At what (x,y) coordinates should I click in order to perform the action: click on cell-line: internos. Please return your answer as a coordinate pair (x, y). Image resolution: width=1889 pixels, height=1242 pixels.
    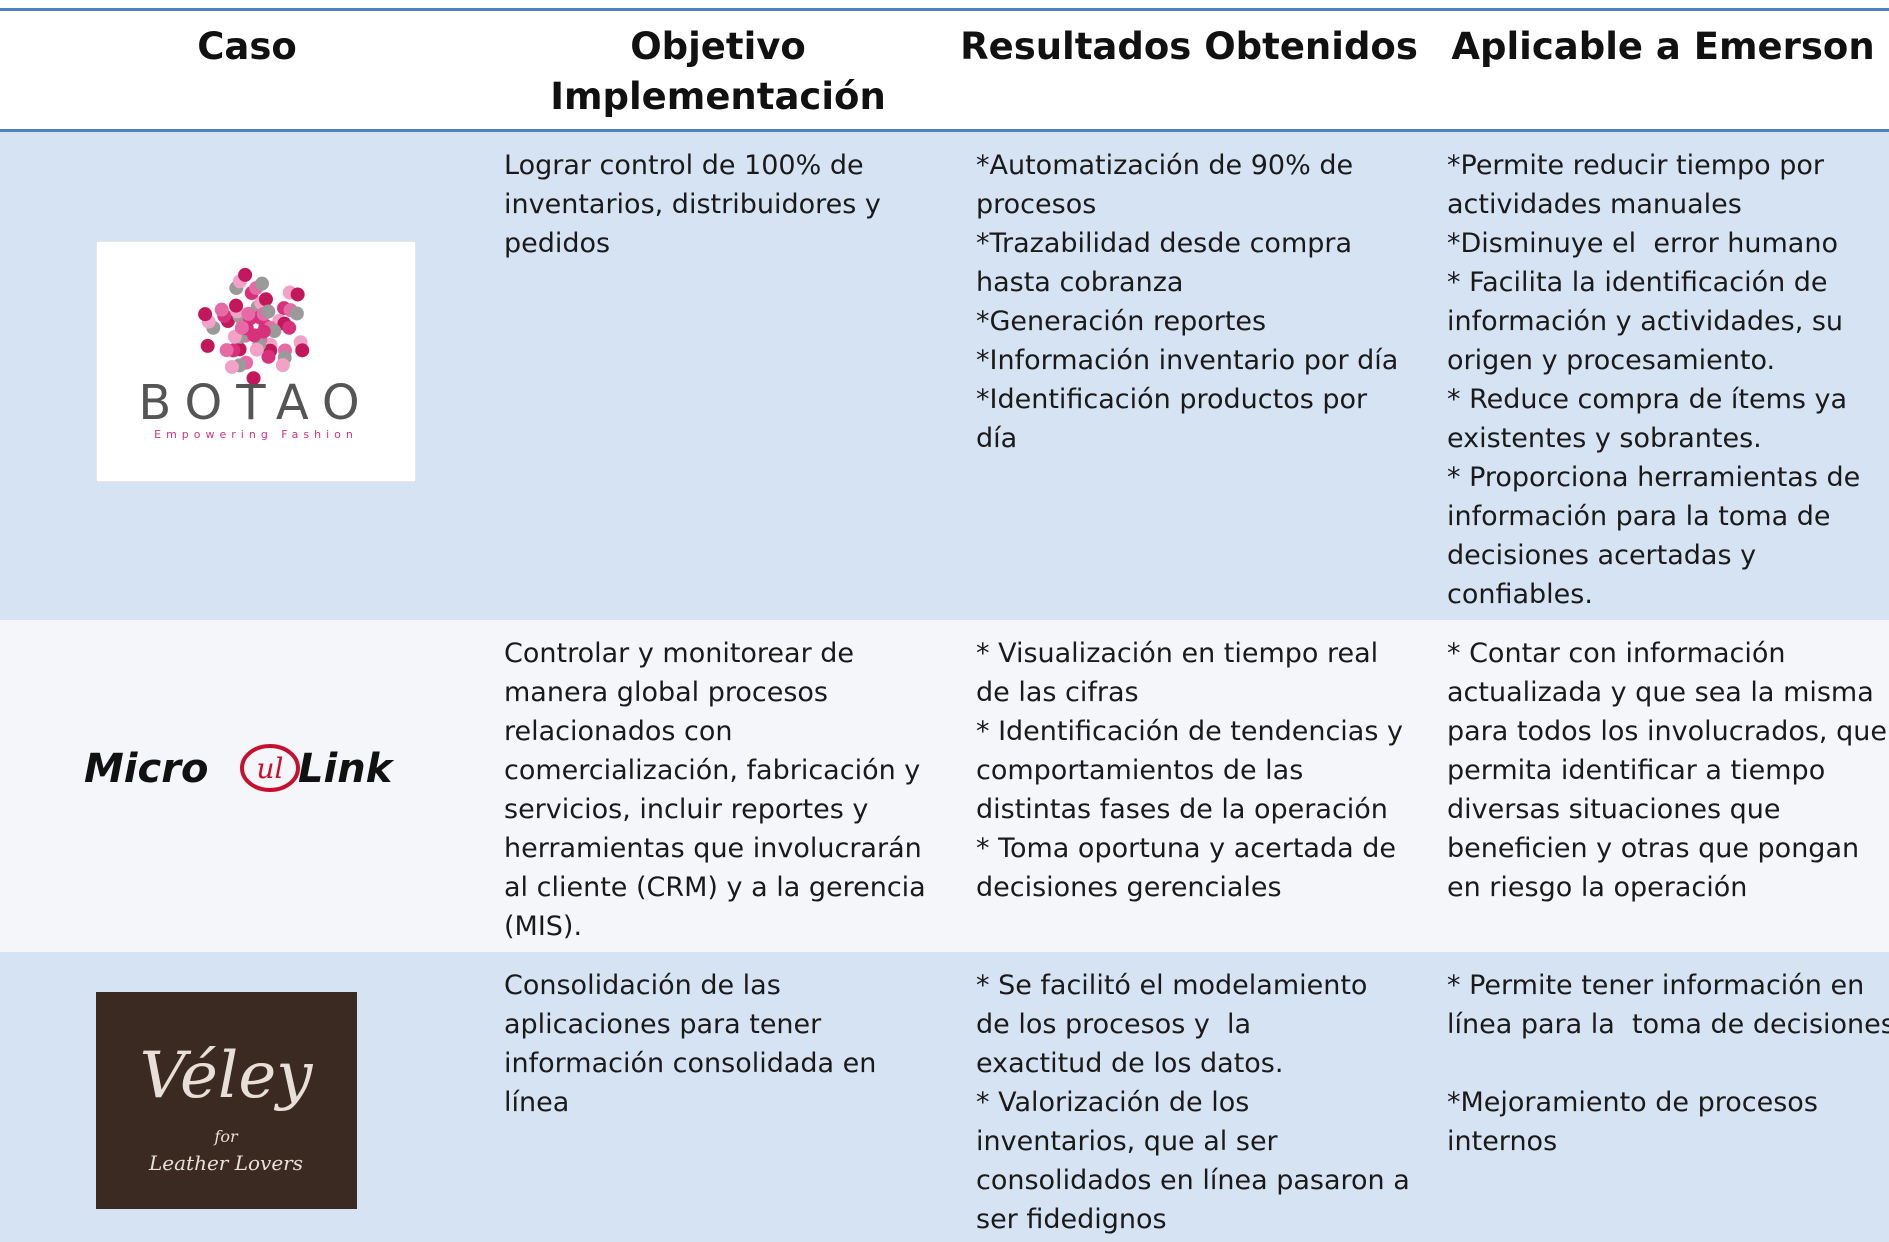
    Looking at the image, I should click on (1502, 1141).